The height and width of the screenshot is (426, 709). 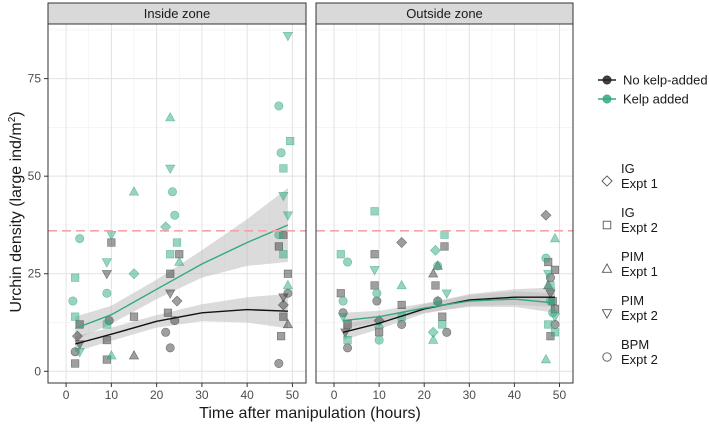 I want to click on y-tick-label: 50, so click(x=35, y=176).